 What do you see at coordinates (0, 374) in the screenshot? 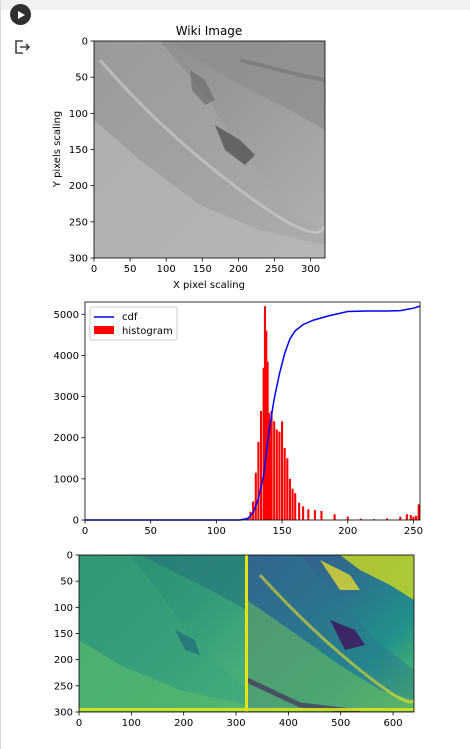
I see `cell-outline` at bounding box center [0, 374].